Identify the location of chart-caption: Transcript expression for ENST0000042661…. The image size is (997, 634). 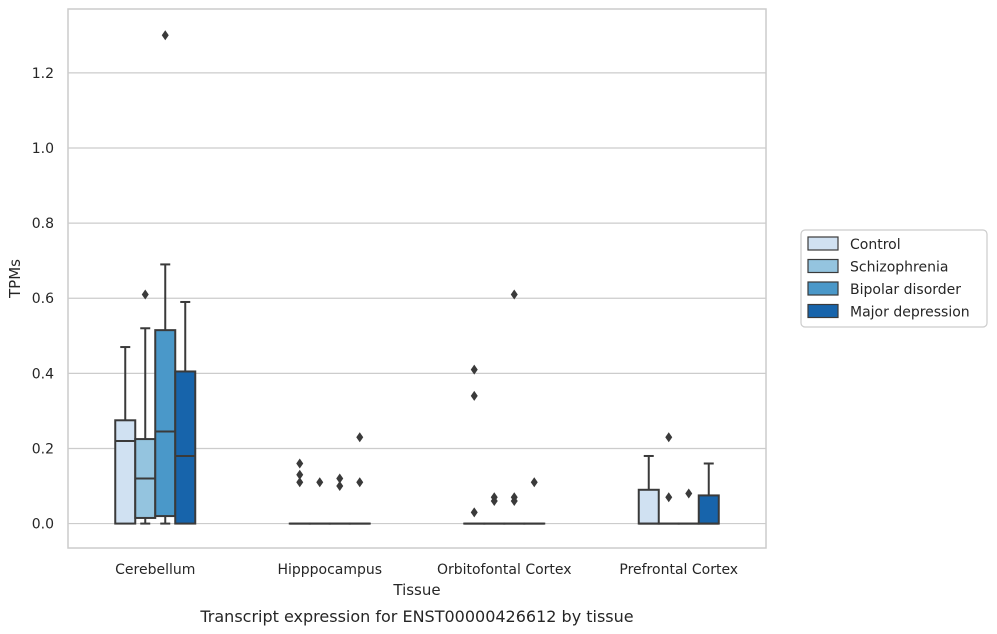
(416, 616).